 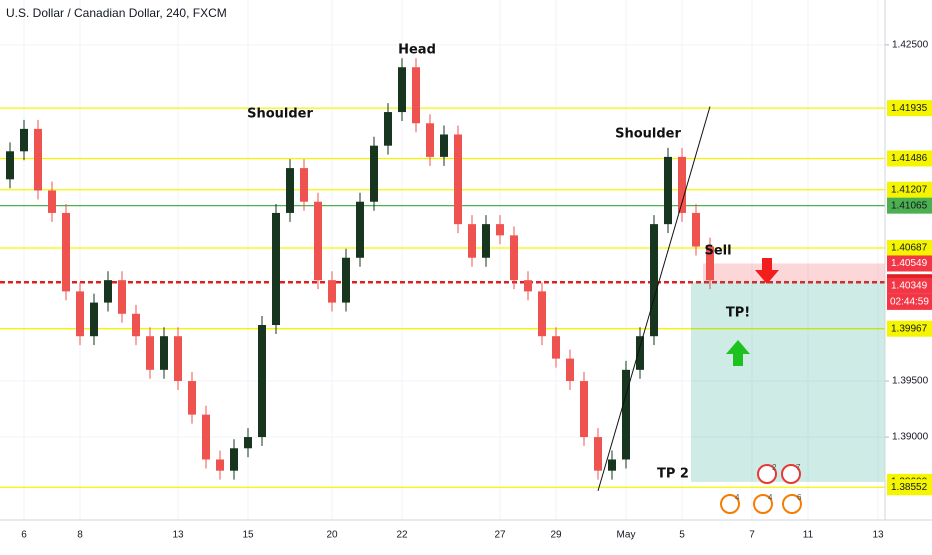 I want to click on position, so click(x=788, y=372).